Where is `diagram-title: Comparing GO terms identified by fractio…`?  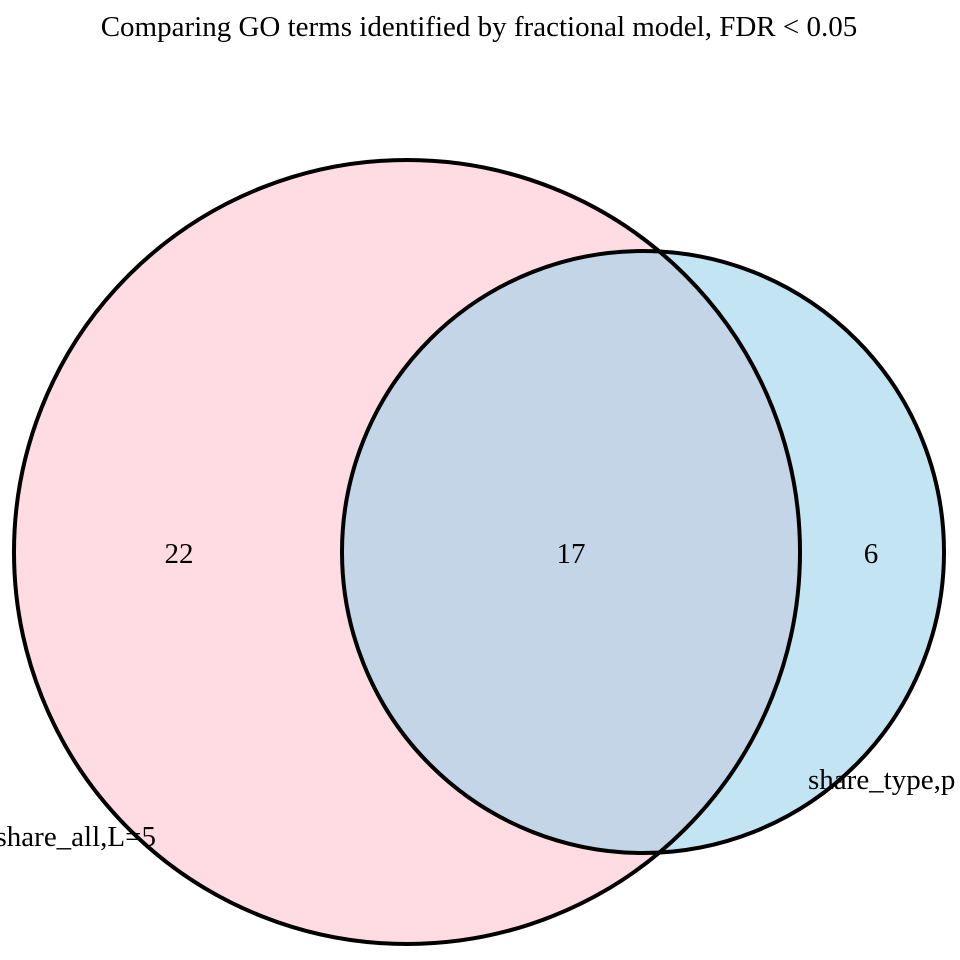 diagram-title: Comparing GO terms identified by fractio… is located at coordinates (479, 27).